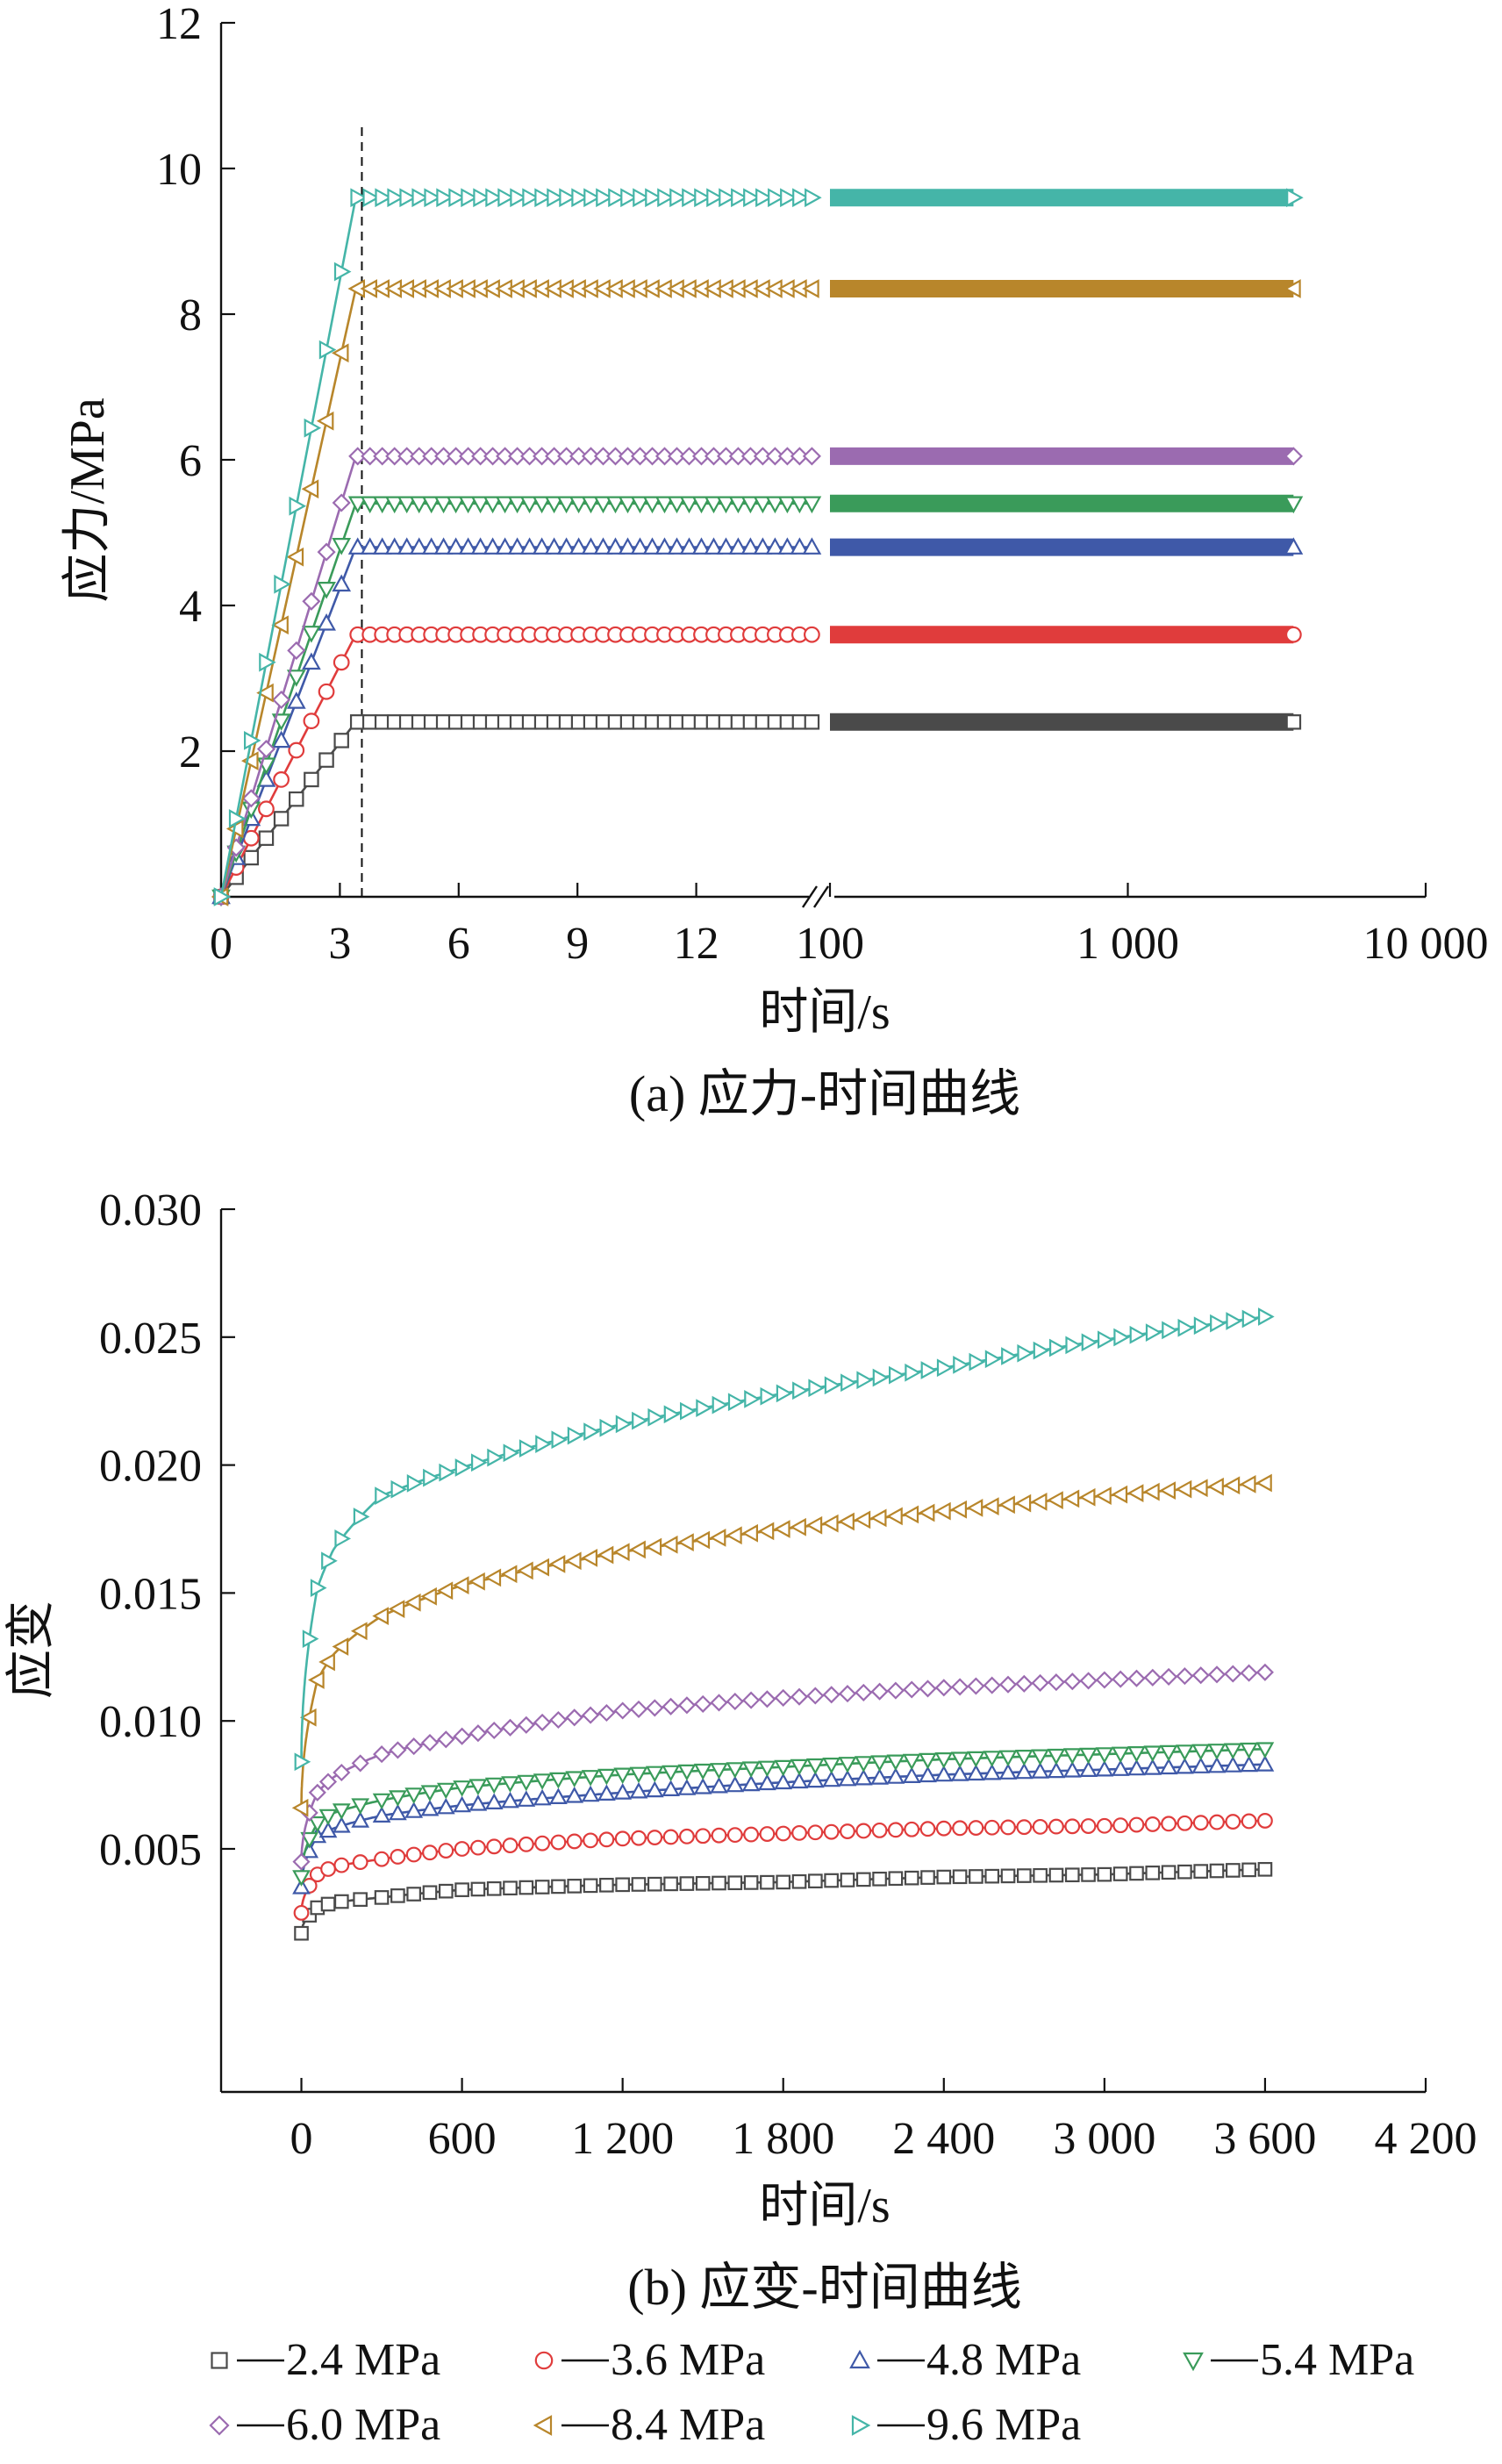 This screenshot has height=2464, width=1502. I want to click on legend-marker, so click(543, 2425).